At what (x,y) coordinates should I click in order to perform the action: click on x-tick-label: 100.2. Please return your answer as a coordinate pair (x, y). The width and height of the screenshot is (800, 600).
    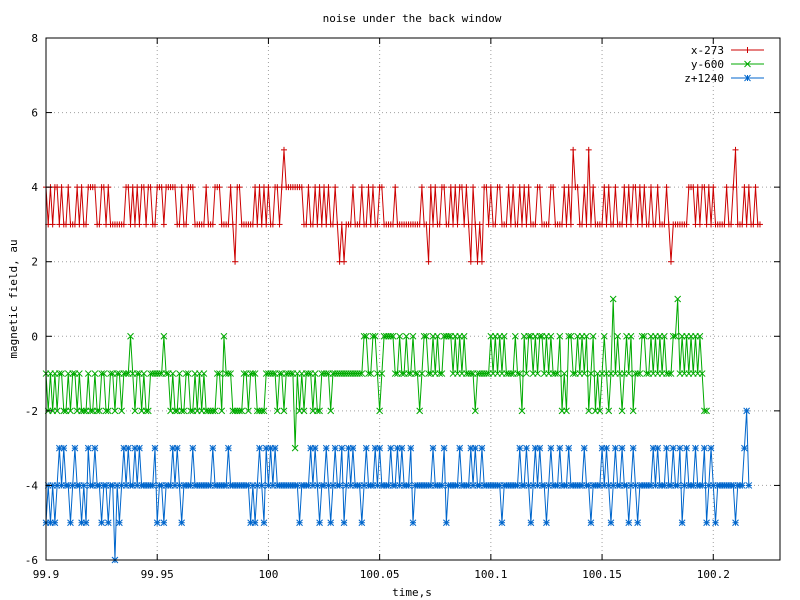
    Looking at the image, I should click on (713, 574).